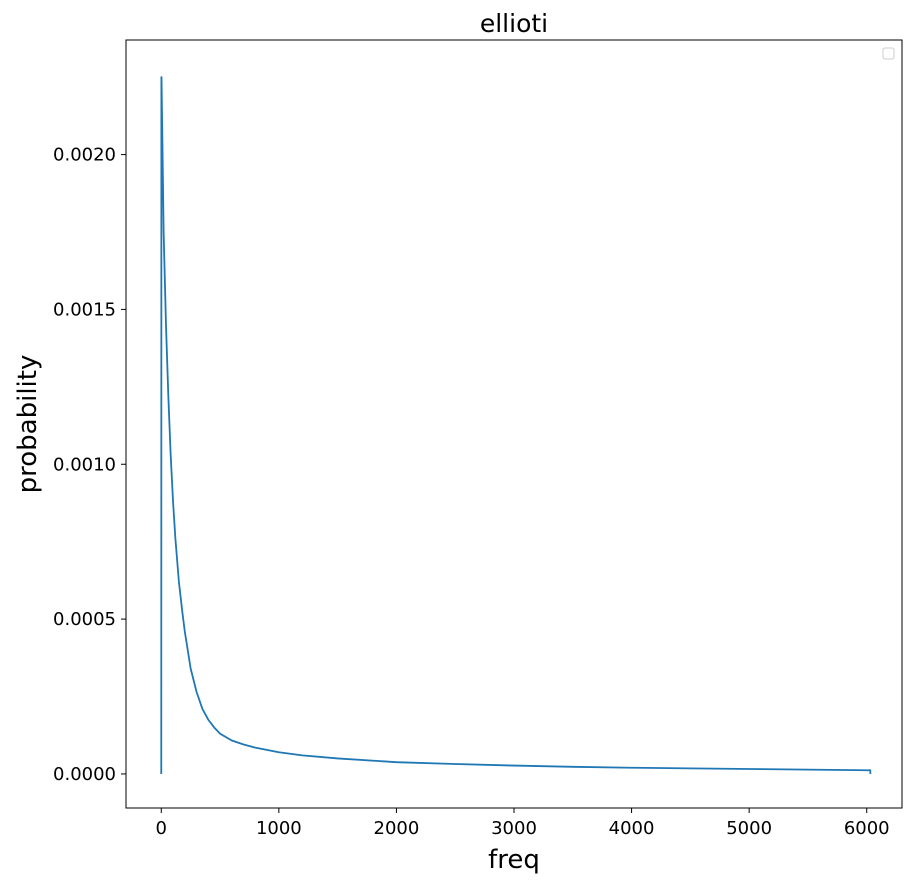 Image resolution: width=914 pixels, height=883 pixels. What do you see at coordinates (397, 828) in the screenshot?
I see `x-tick-label: 2000` at bounding box center [397, 828].